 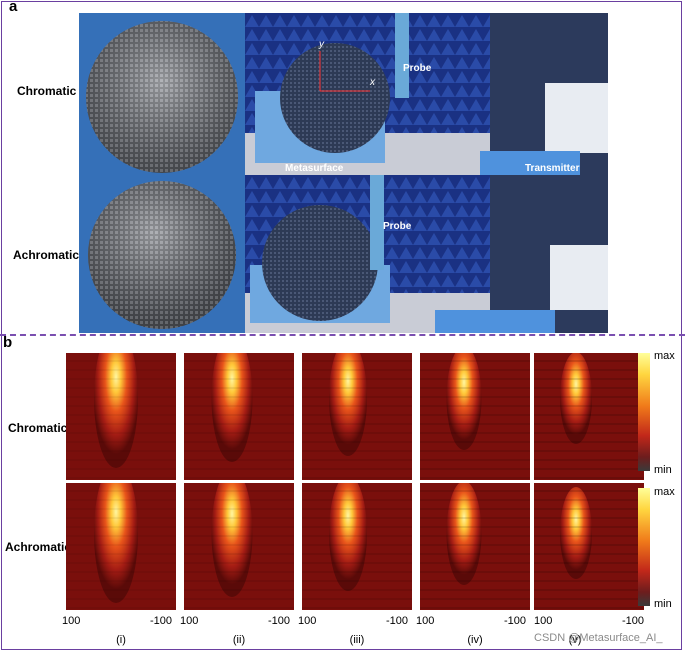 I want to click on tick-left-col4: 100, so click(x=425, y=621).